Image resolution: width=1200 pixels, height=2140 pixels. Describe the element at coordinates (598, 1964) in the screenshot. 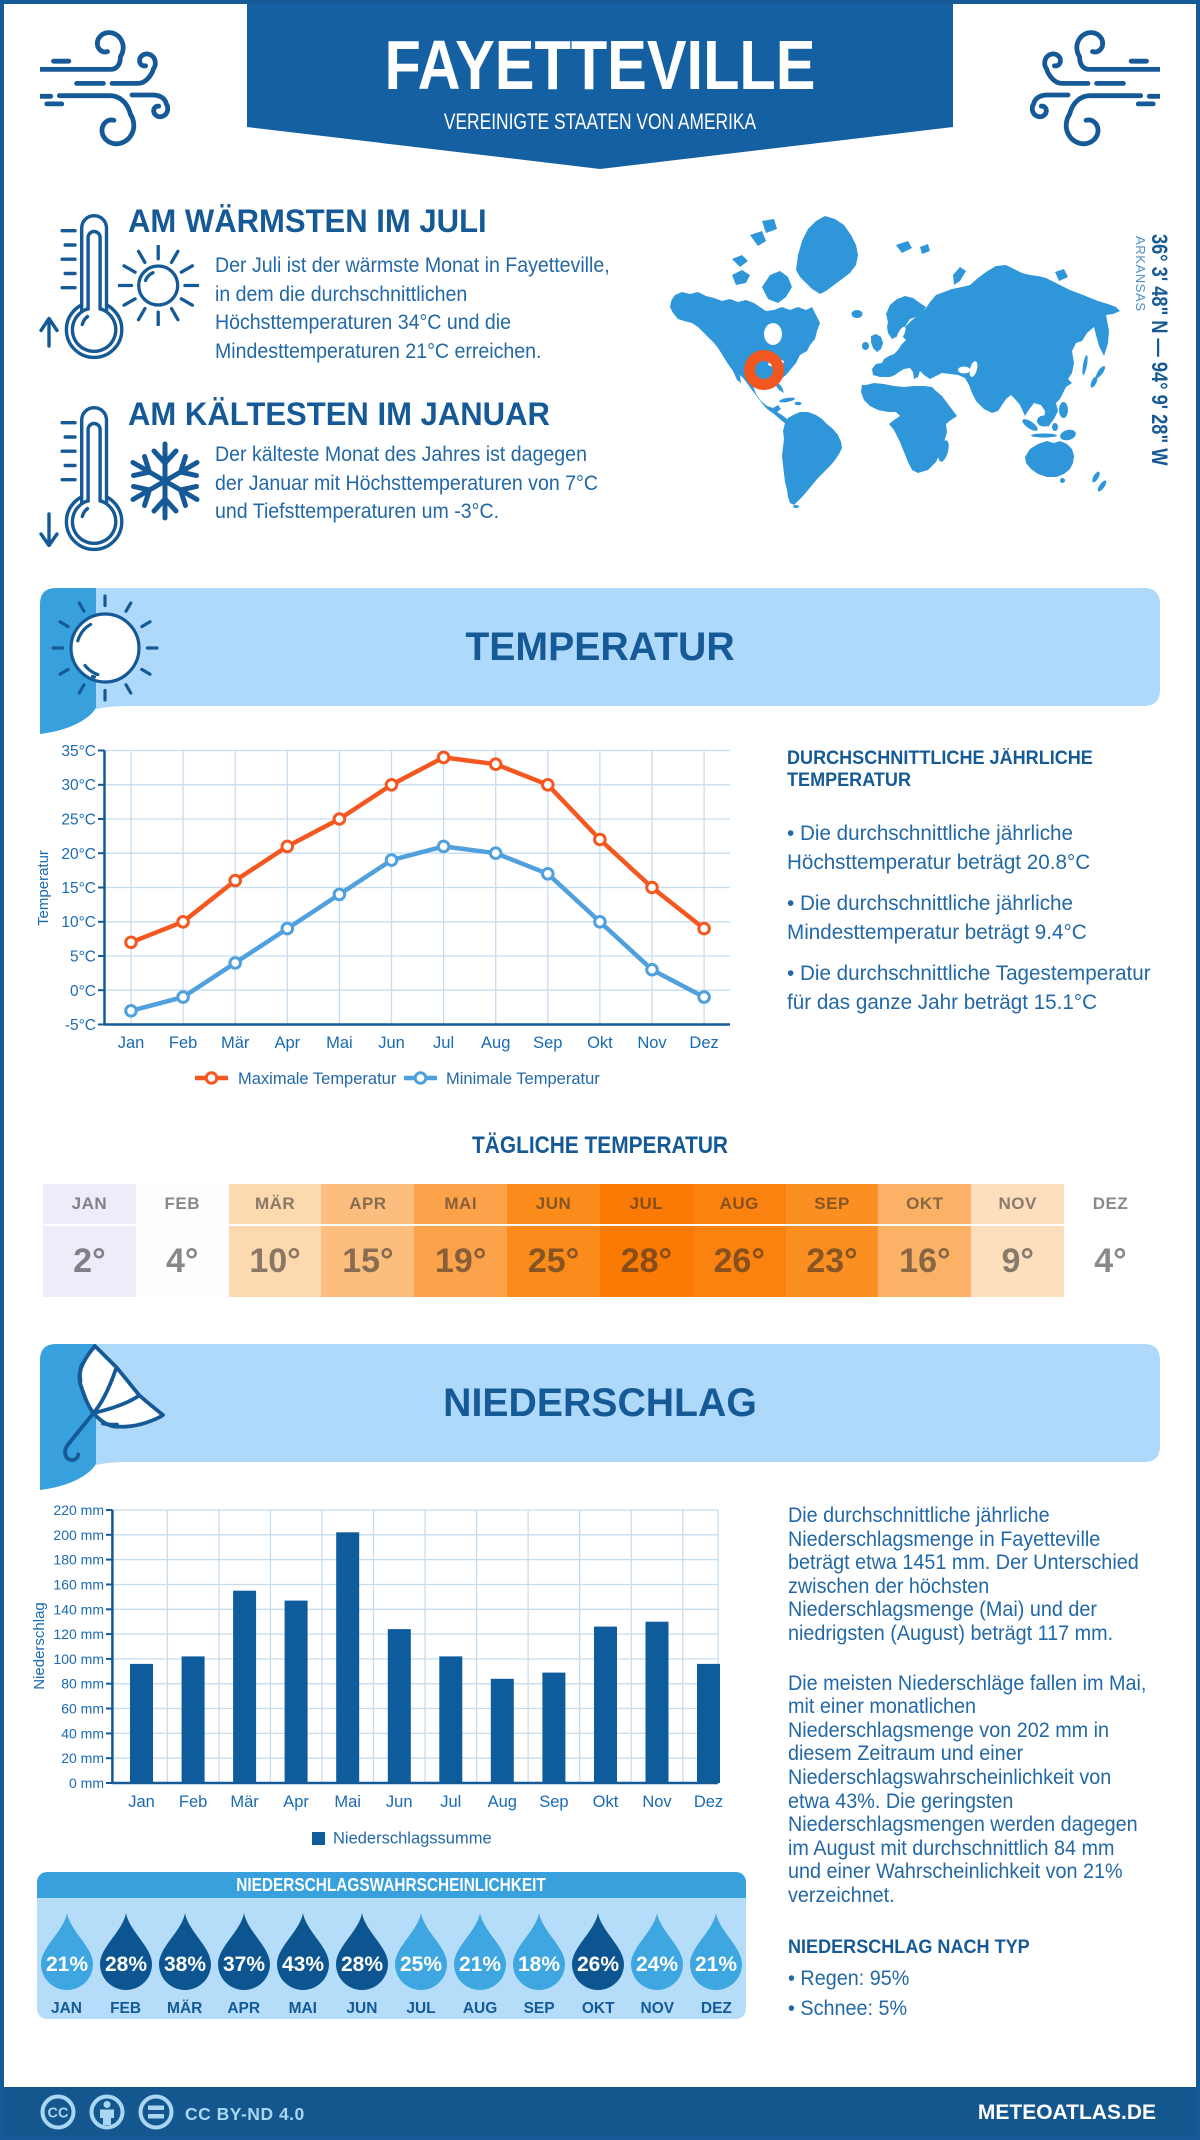

I see `svg-text: 26%` at that location.